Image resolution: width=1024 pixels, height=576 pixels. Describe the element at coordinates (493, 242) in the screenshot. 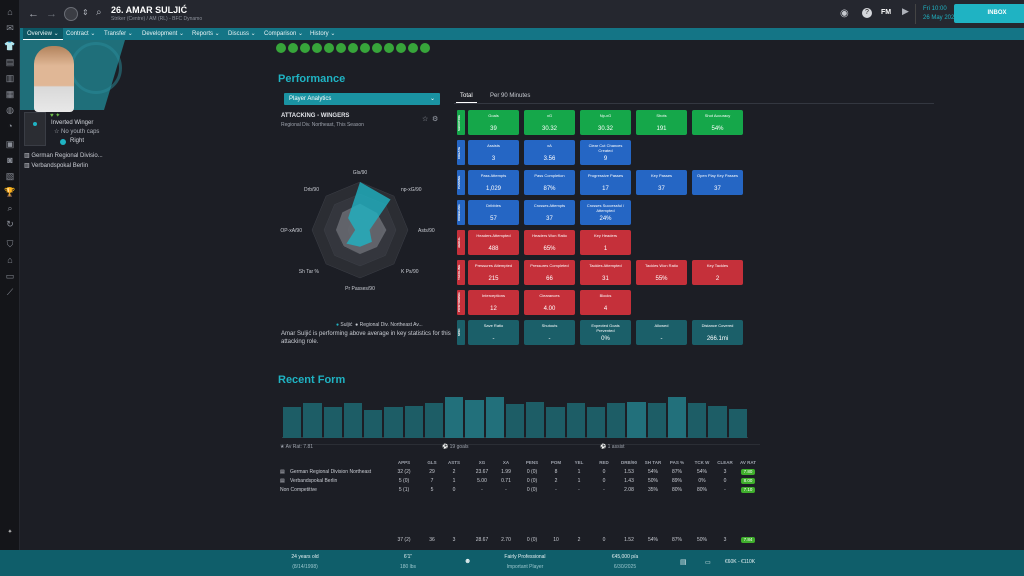

I see `stat-tile: Headers Attempted 488` at that location.